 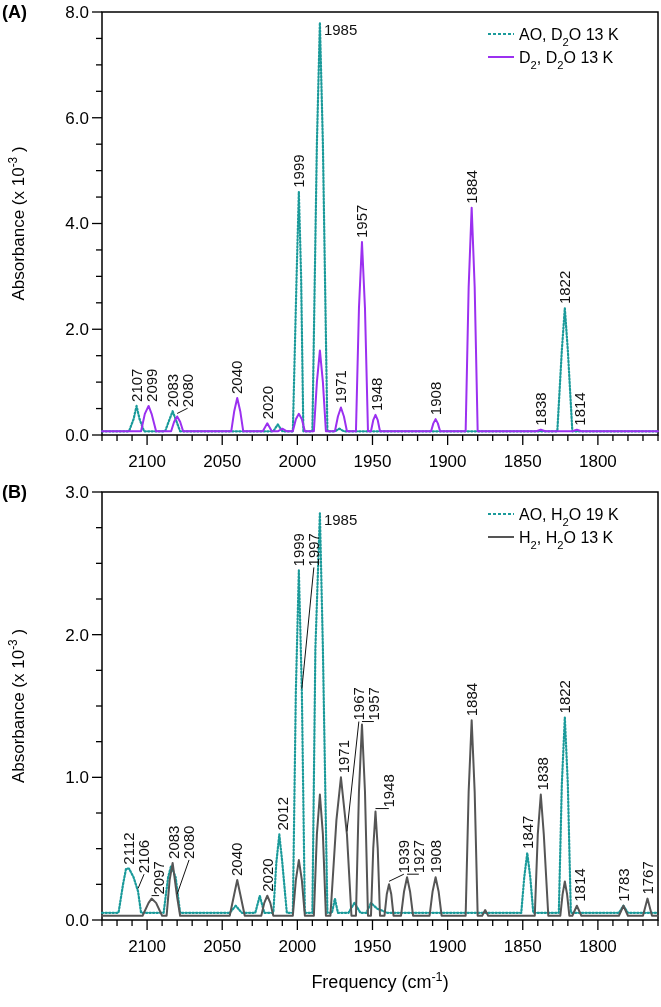 What do you see at coordinates (77, 778) in the screenshot?
I see `y-tick-label: 1.0` at bounding box center [77, 778].